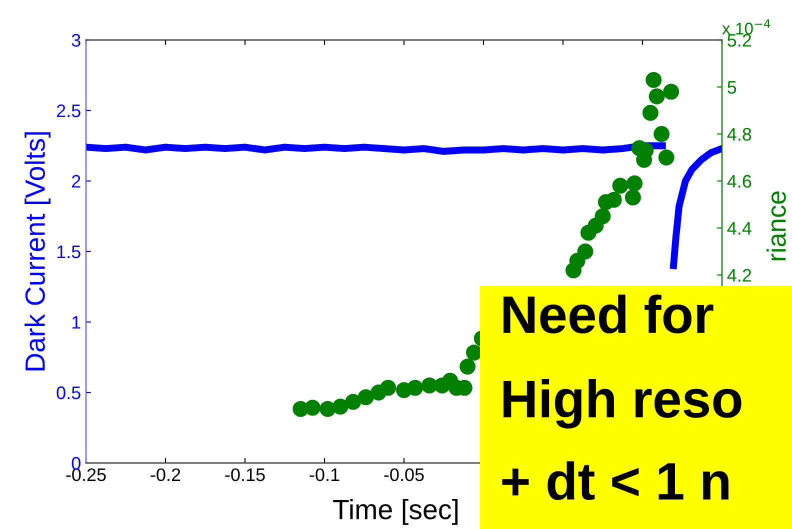 This screenshot has height=529, width=792. I want to click on x-axis-title: Time [sec], so click(395, 511).